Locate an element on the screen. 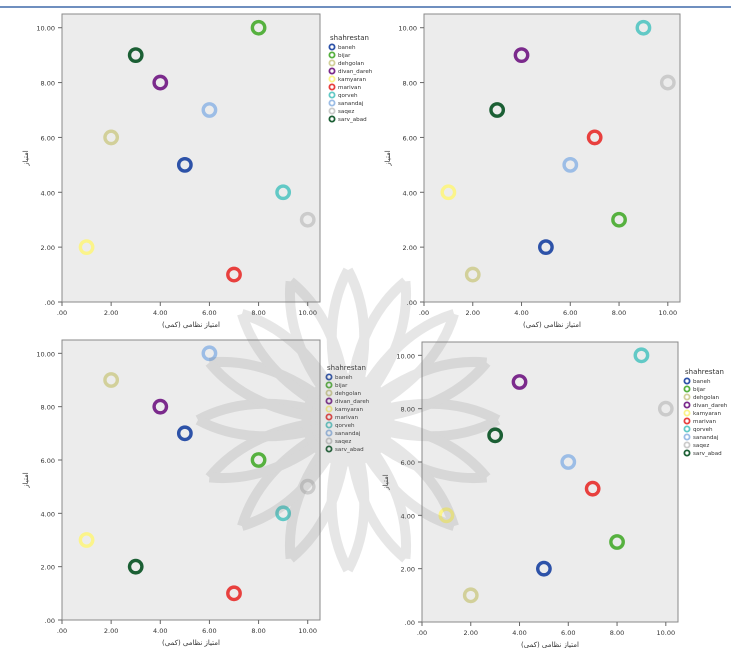 The width and height of the screenshot is (731, 648). legend-swatch-sanandaj is located at coordinates (329, 433).